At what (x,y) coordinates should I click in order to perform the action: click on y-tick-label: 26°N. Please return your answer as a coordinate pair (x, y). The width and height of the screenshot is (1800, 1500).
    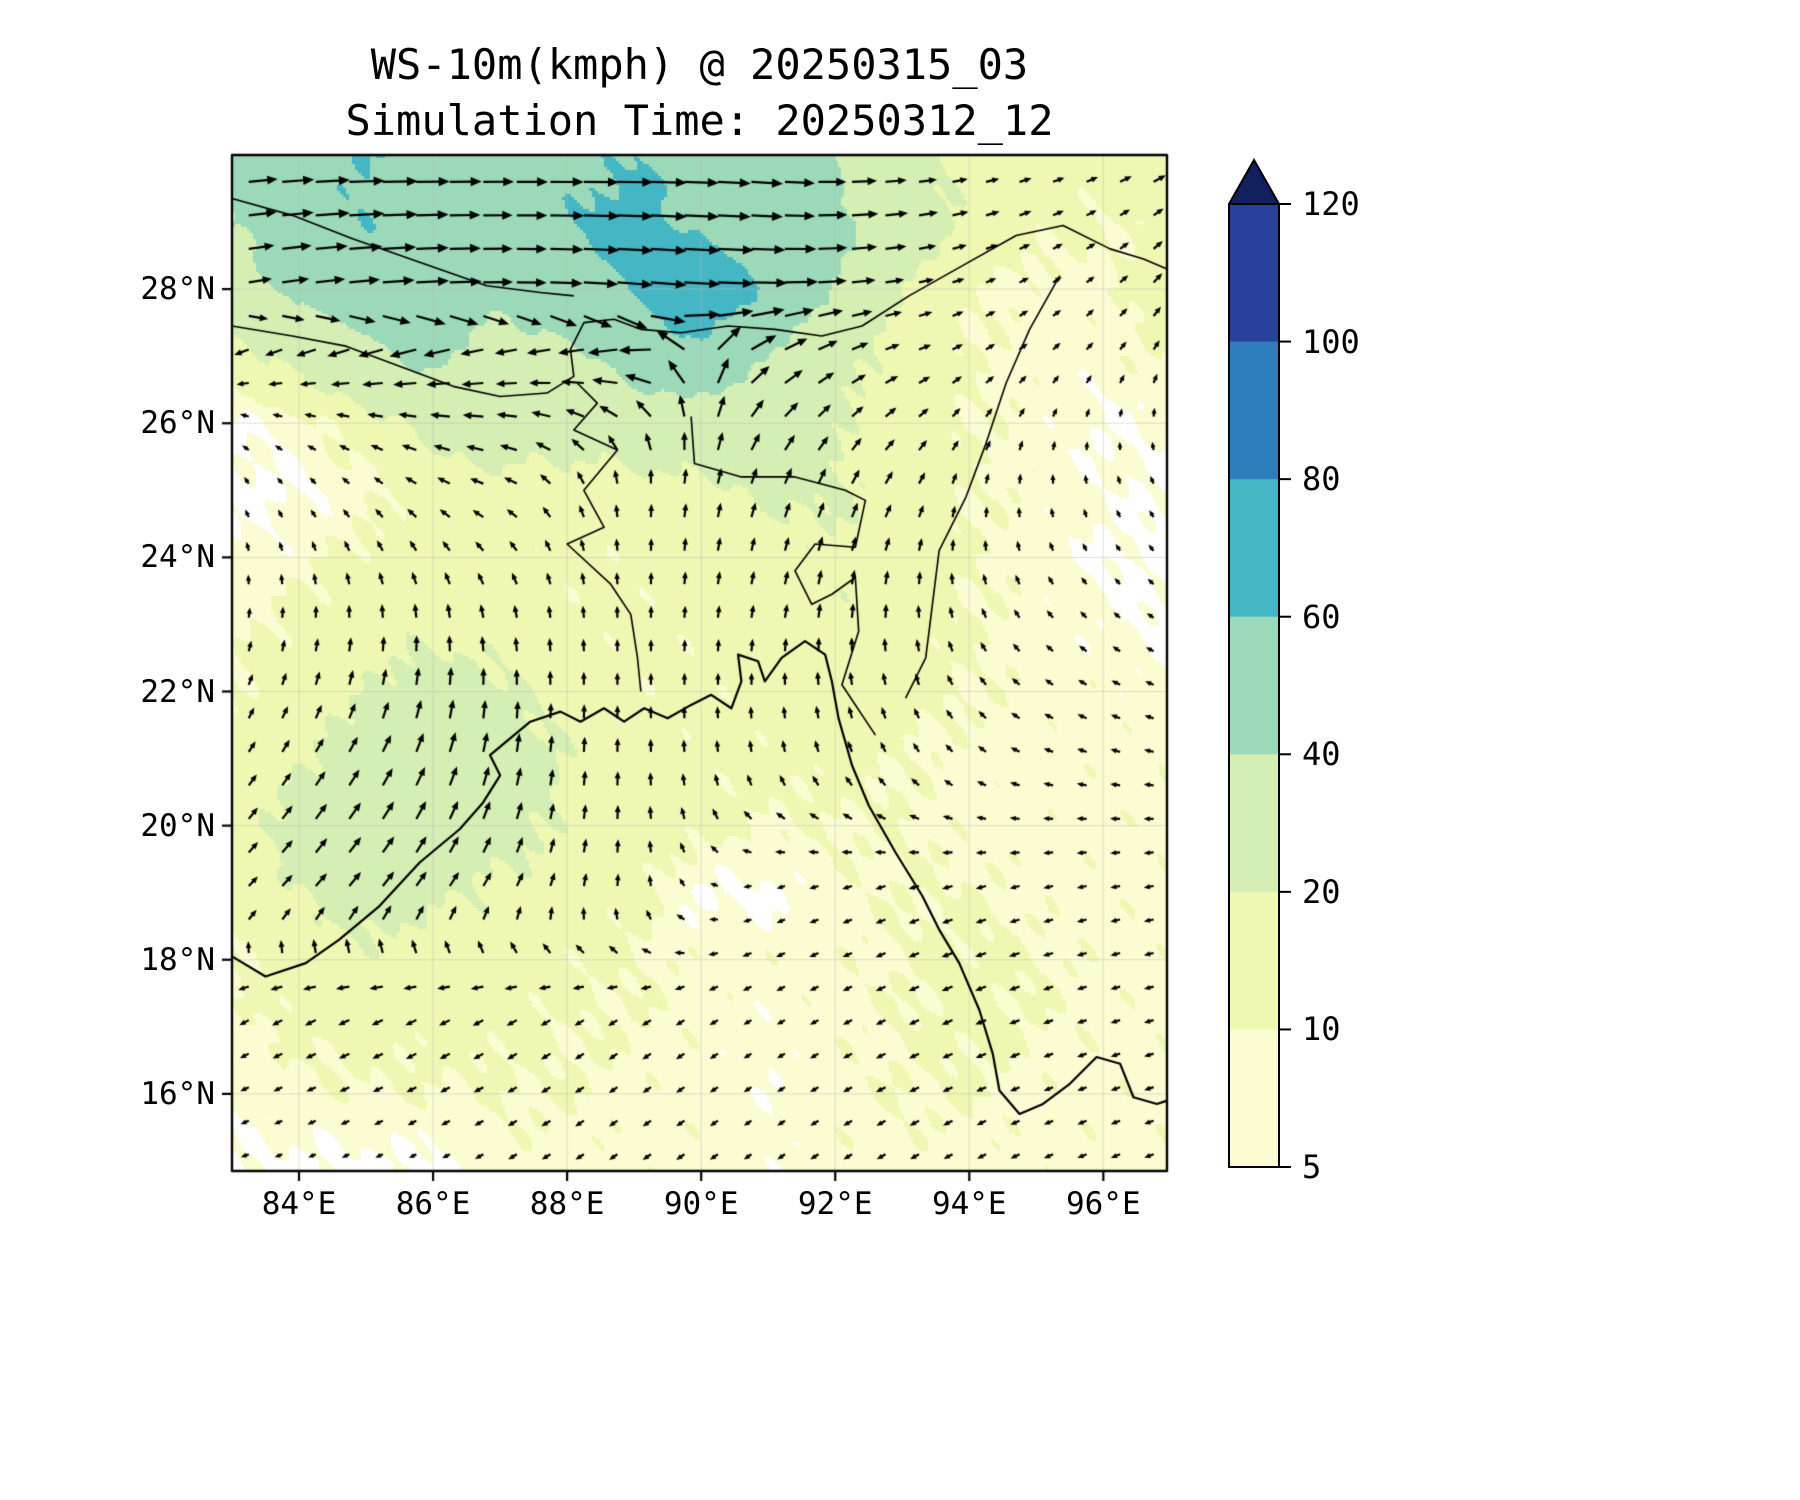
    Looking at the image, I should click on (177, 423).